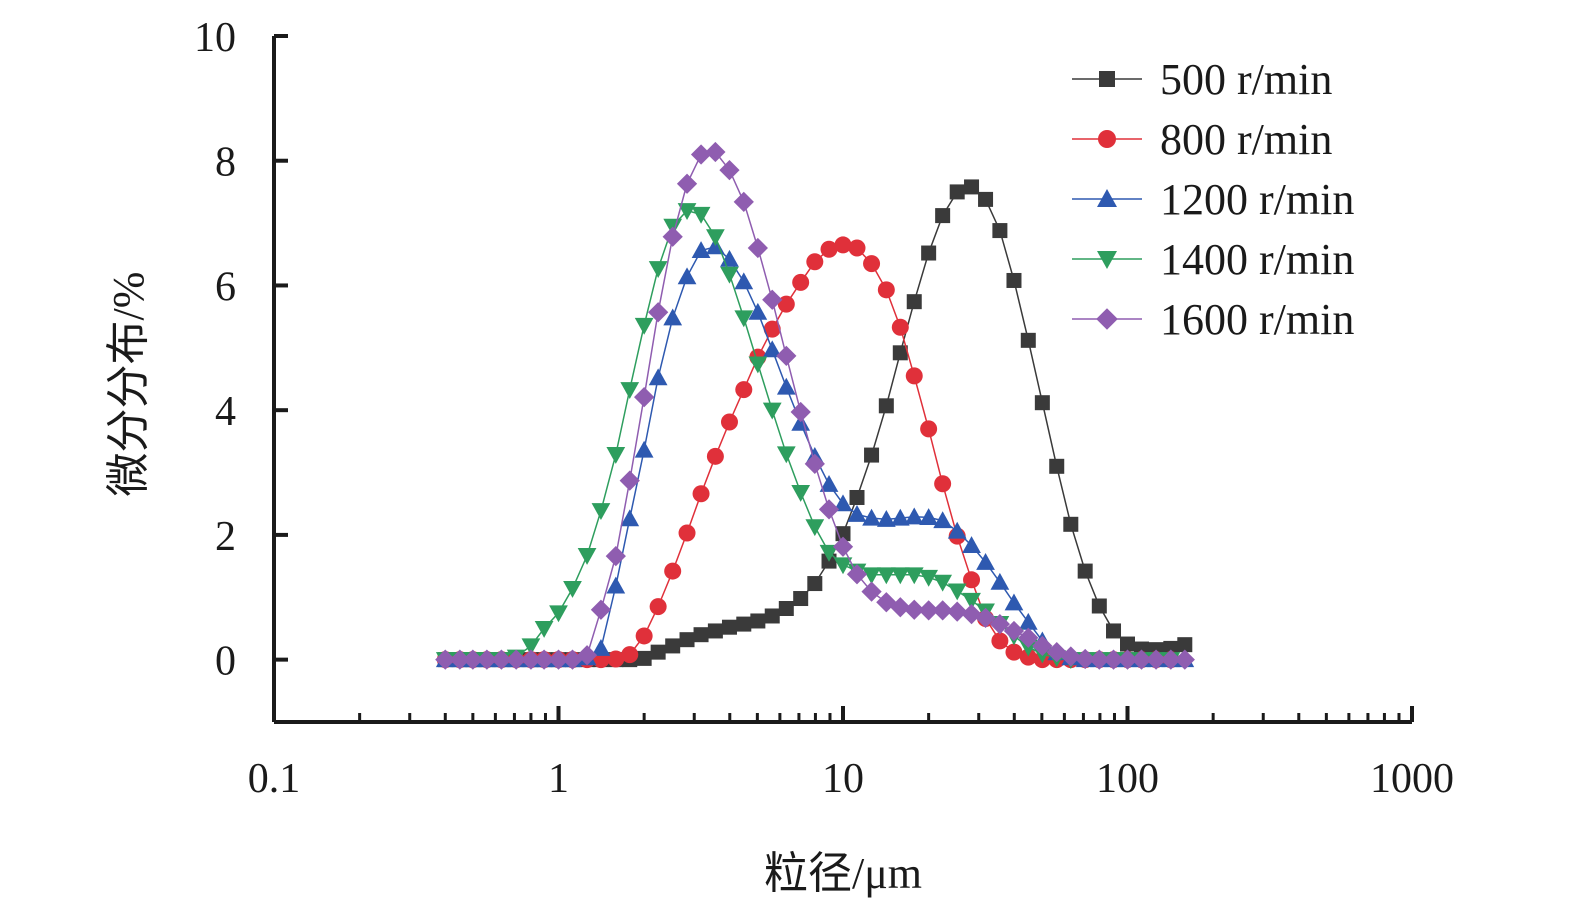  I want to click on legend-entry: 1400 r/min, so click(1213, 259).